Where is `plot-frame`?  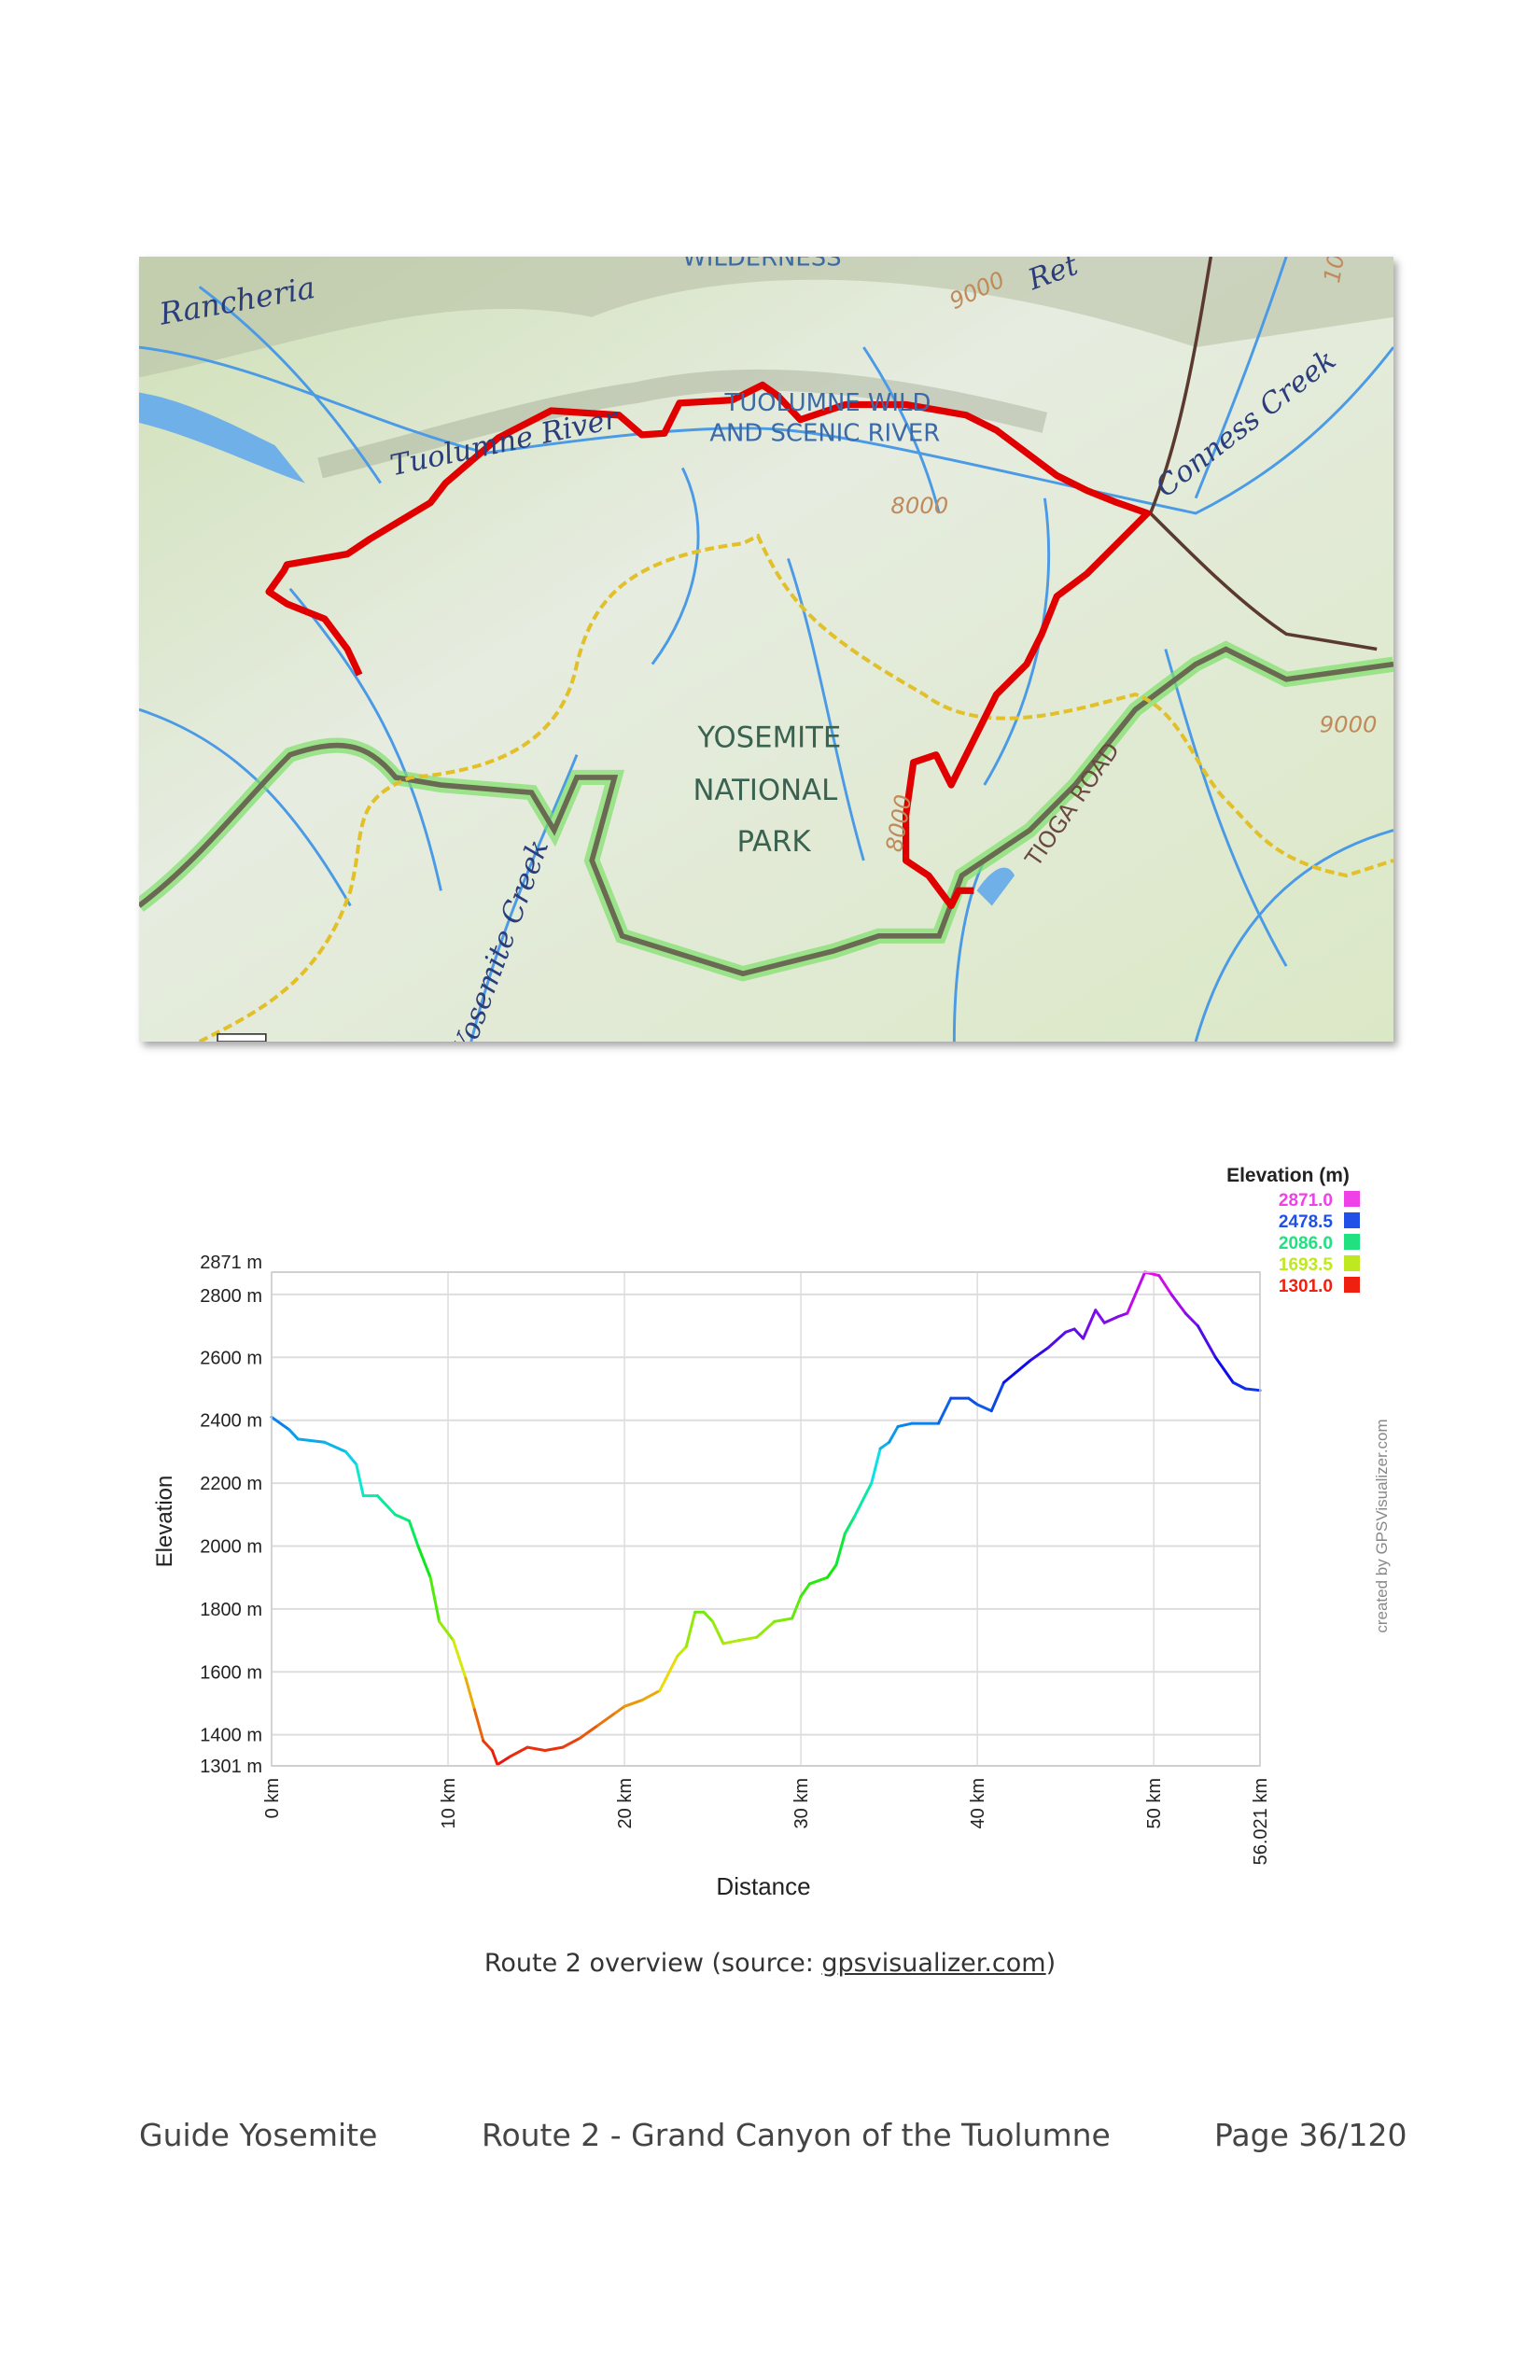
plot-frame is located at coordinates (766, 1519).